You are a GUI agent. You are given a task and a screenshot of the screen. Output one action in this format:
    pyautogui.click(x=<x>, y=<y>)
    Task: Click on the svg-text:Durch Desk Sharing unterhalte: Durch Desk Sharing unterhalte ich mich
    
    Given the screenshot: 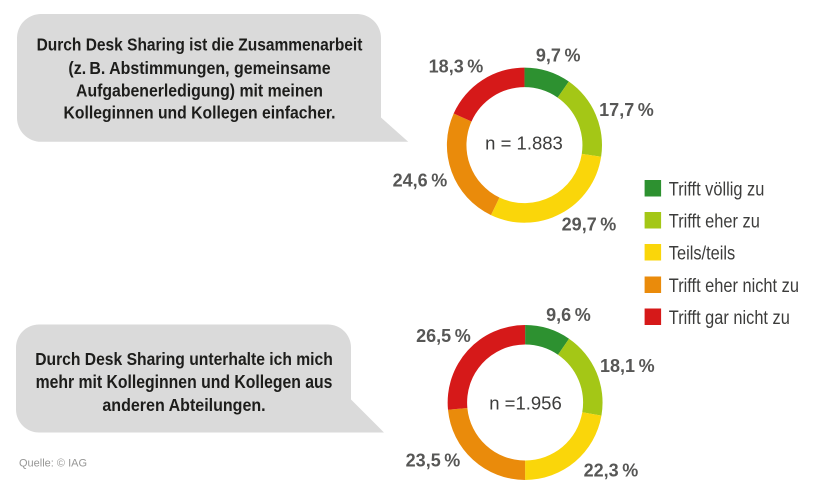 What is the action you would take?
    pyautogui.click(x=184, y=359)
    